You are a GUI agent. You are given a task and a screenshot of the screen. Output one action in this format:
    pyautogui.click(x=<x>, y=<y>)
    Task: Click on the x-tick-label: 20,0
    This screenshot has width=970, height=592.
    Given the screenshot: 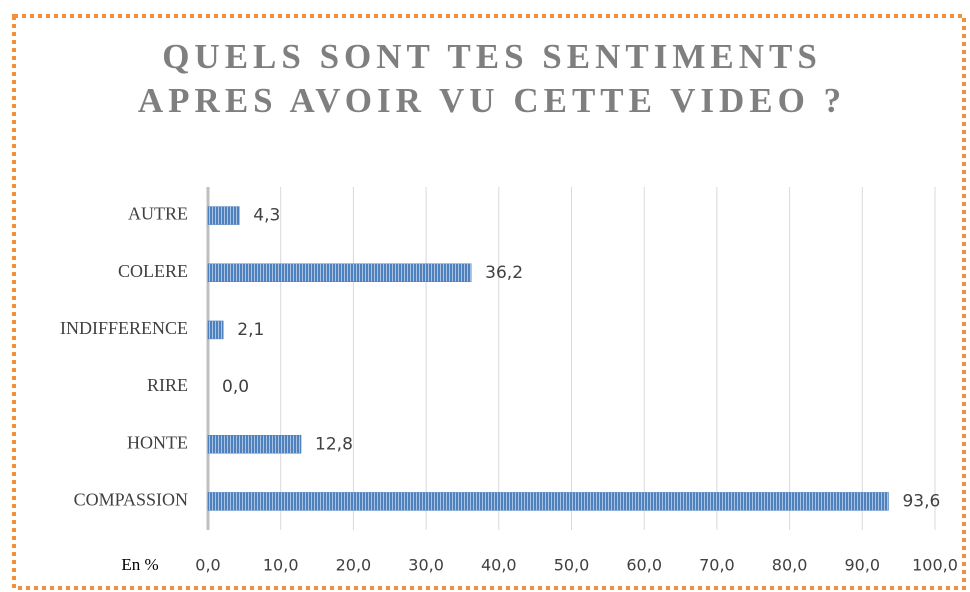 What is the action you would take?
    pyautogui.click(x=354, y=565)
    